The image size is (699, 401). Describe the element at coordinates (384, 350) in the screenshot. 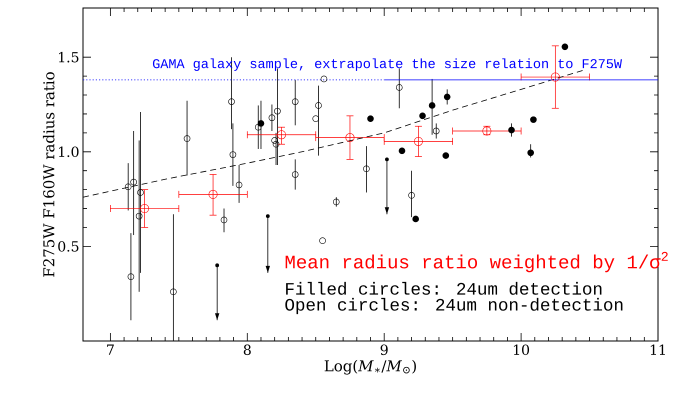

I see `x-tick-label: 9` at that location.